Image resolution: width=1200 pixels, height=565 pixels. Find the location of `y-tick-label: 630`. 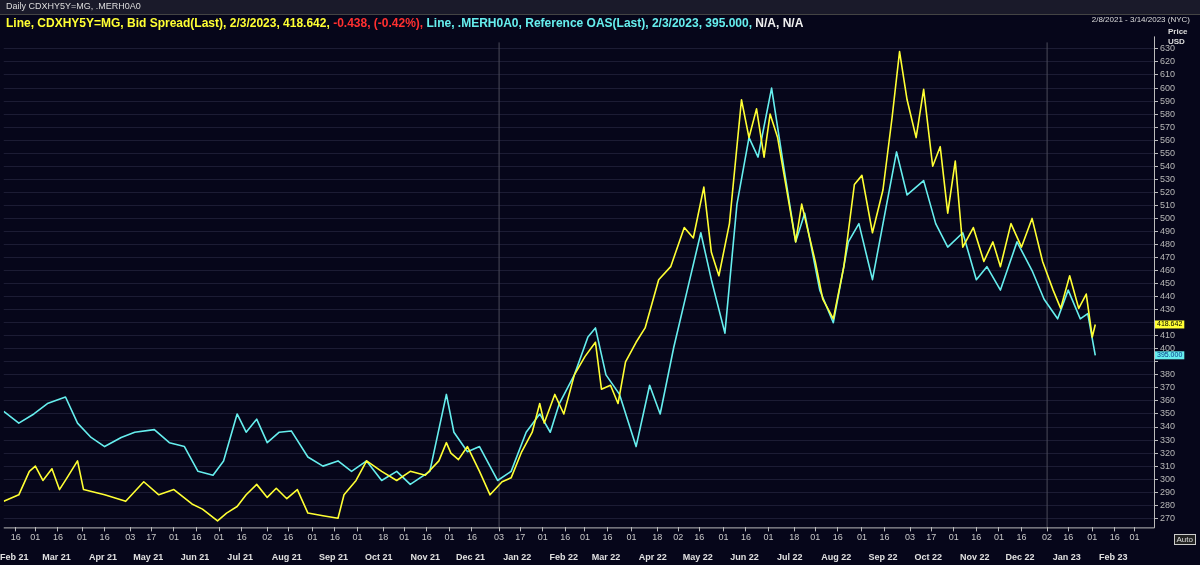

y-tick-label: 630 is located at coordinates (1168, 48).